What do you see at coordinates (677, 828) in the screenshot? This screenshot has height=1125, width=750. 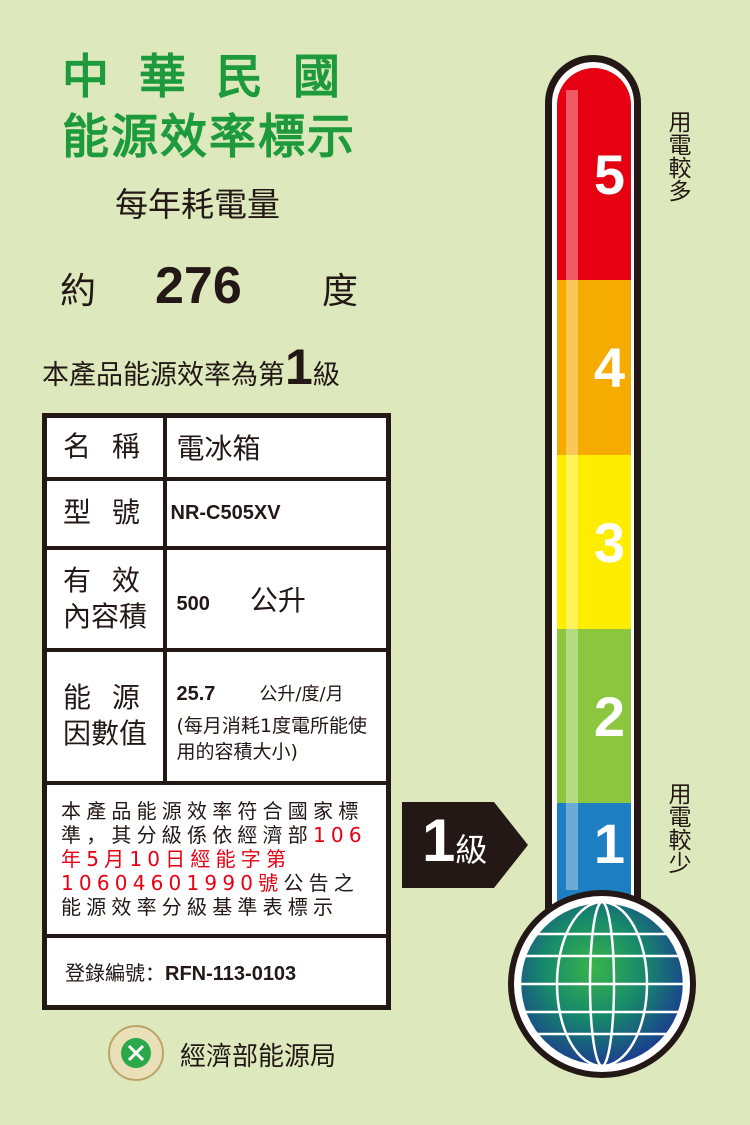 I see `less-power-label: 用電較少` at bounding box center [677, 828].